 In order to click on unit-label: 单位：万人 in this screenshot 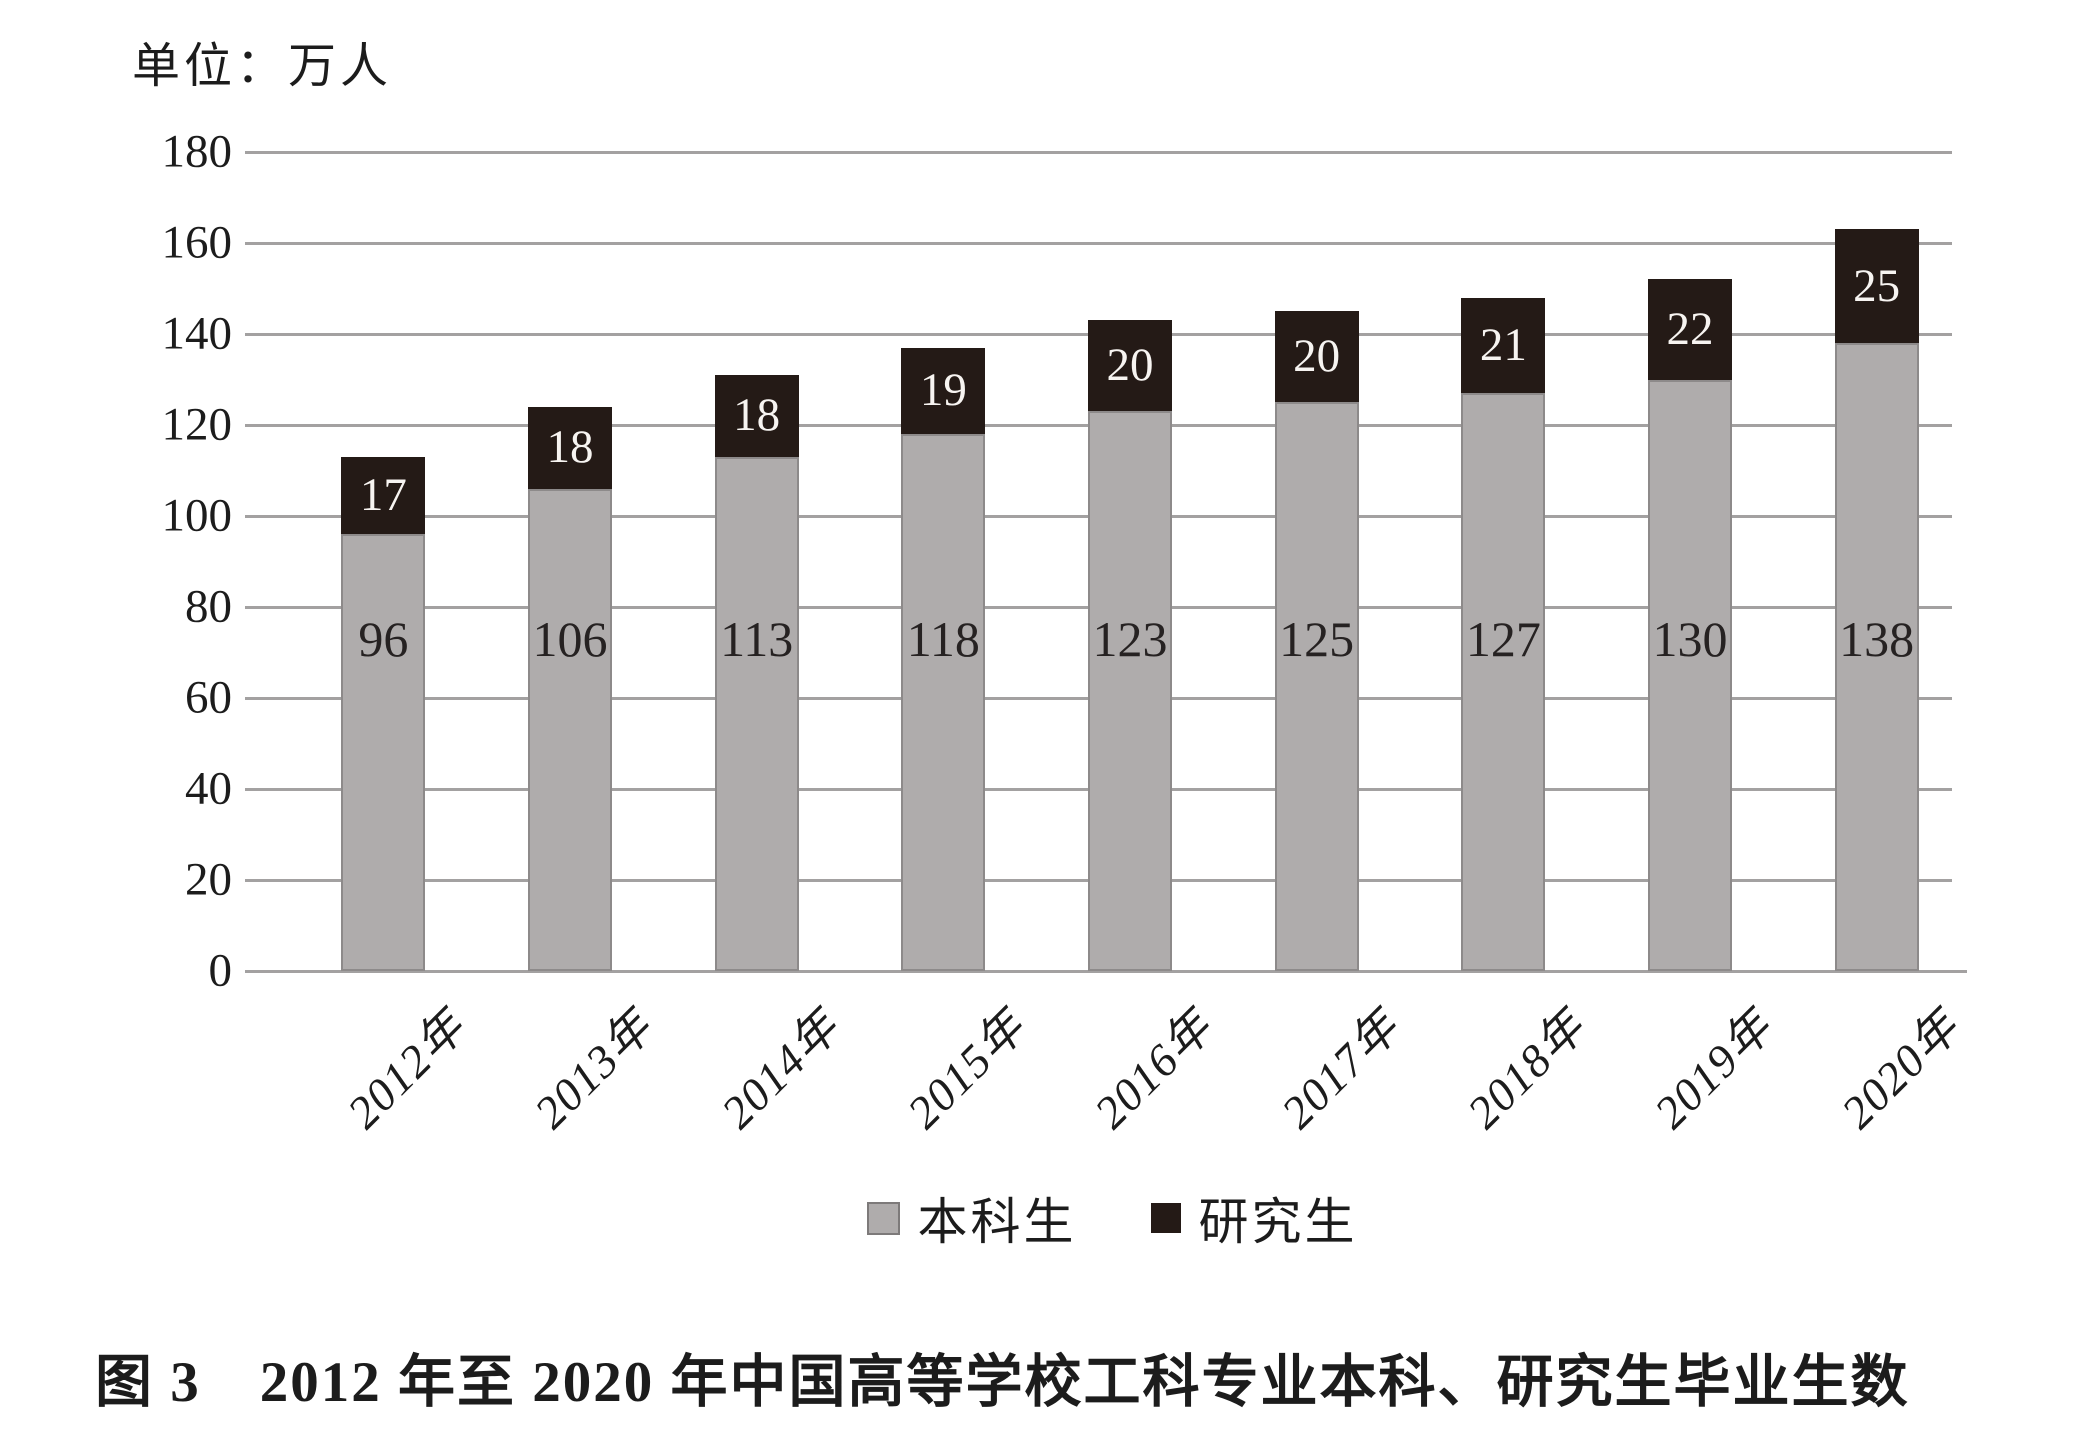, I will do `click(262, 66)`.